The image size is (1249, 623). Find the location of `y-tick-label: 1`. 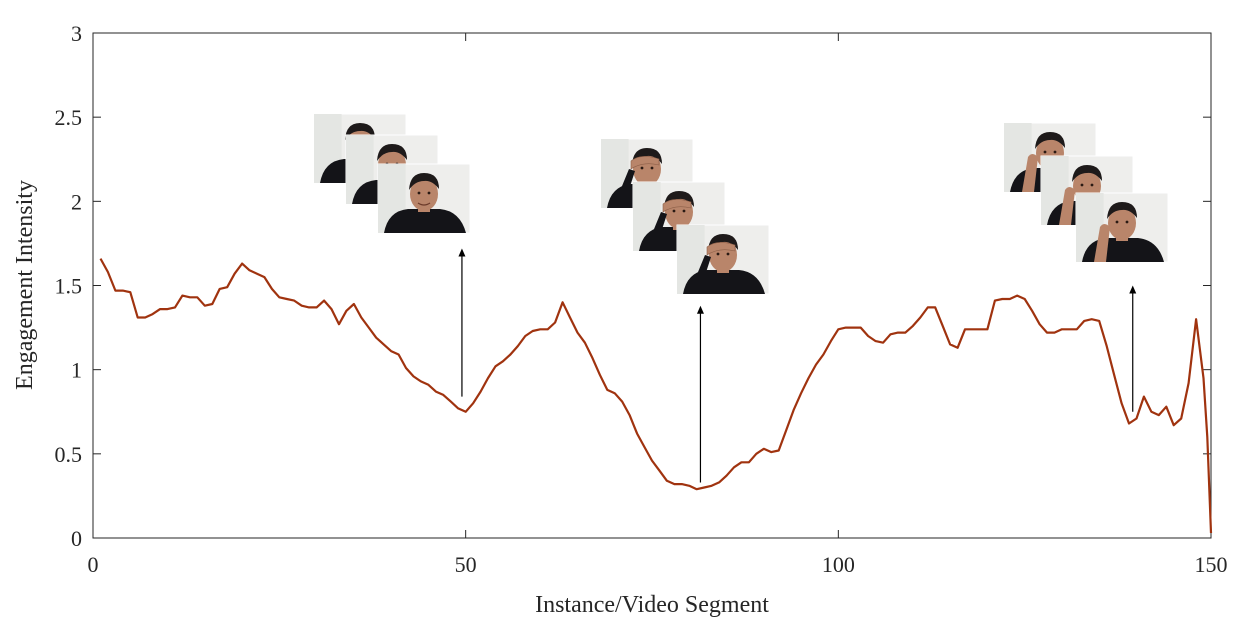

y-tick-label: 1 is located at coordinates (76, 370).